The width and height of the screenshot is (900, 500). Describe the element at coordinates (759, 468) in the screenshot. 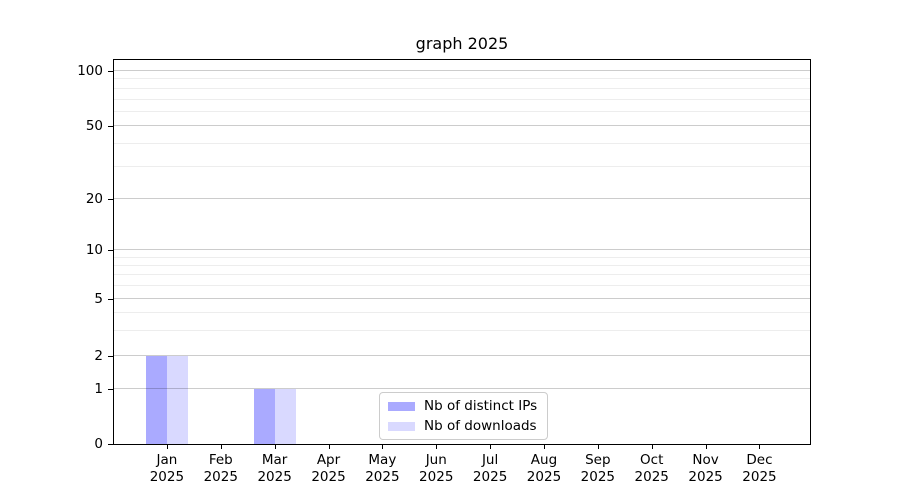

I see `x-tick-label: Dec 2025` at that location.